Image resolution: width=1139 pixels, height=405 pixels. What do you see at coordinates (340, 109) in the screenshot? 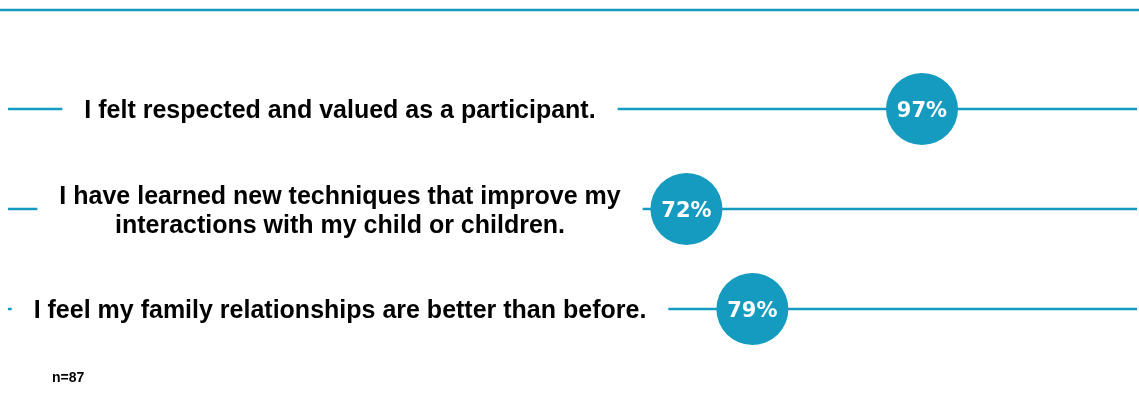
I see `y-tick-label: I felt respected and valued as a participant.` at bounding box center [340, 109].